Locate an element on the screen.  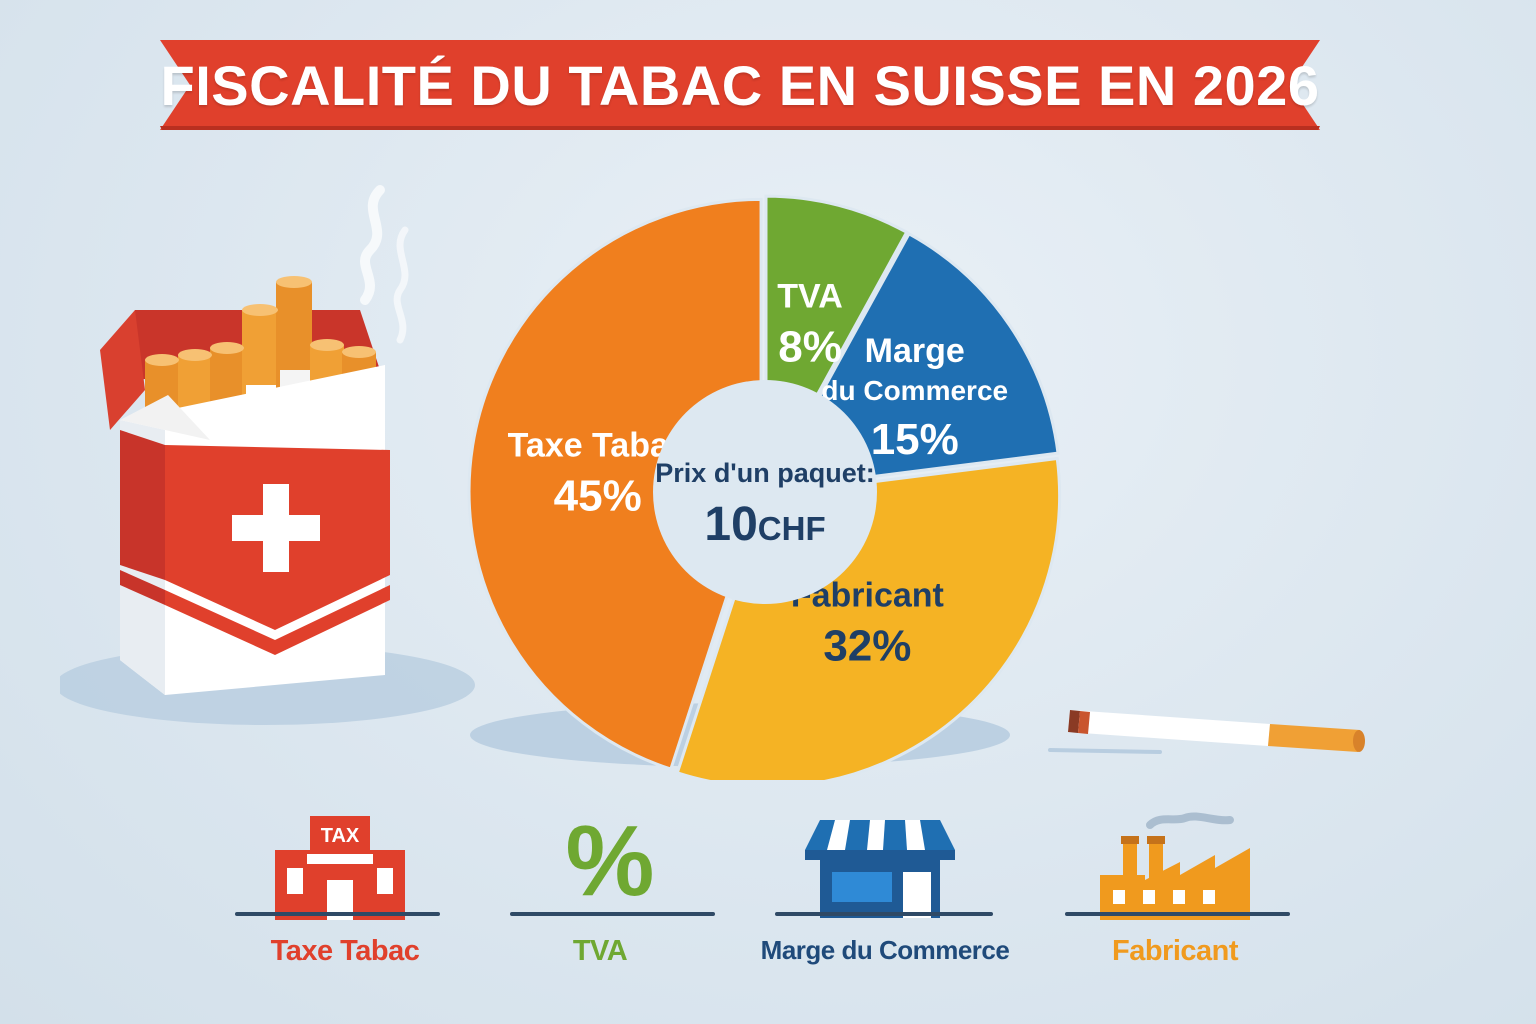
percent-icon: % is located at coordinates (620, 862).